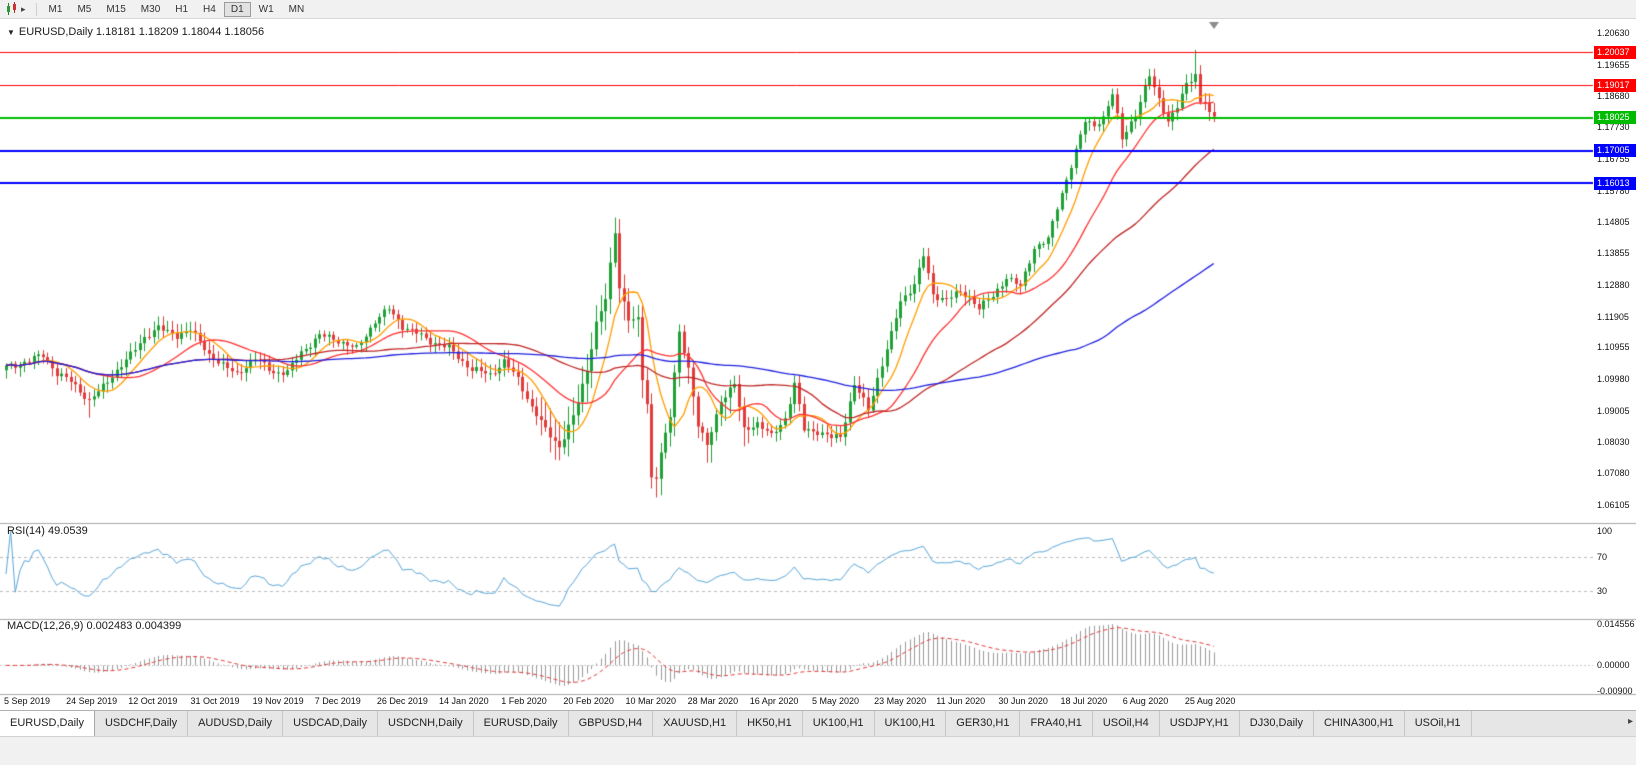 Image resolution: width=1636 pixels, height=765 pixels. I want to click on tabbar-scroll-right-icon: ▸, so click(1630, 721).